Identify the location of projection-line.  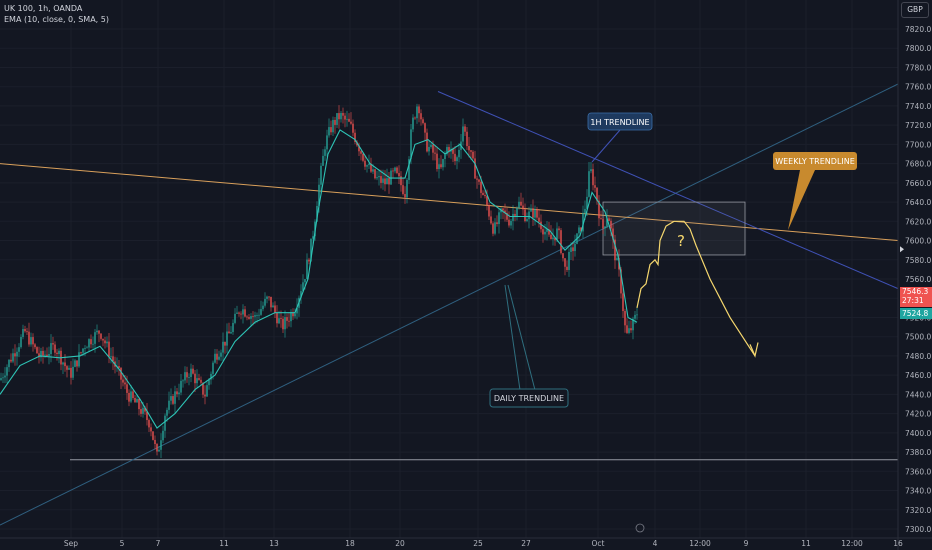
(696, 288).